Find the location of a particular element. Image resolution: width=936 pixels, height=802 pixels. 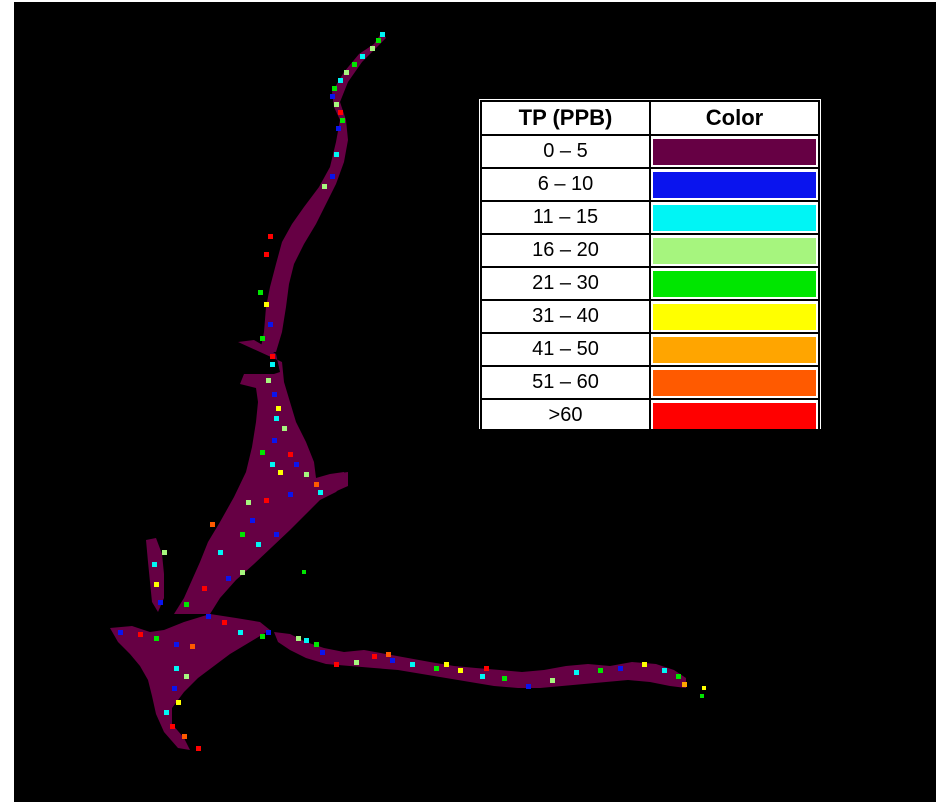

legend-range-label: 31 – 40 is located at coordinates (565, 316).